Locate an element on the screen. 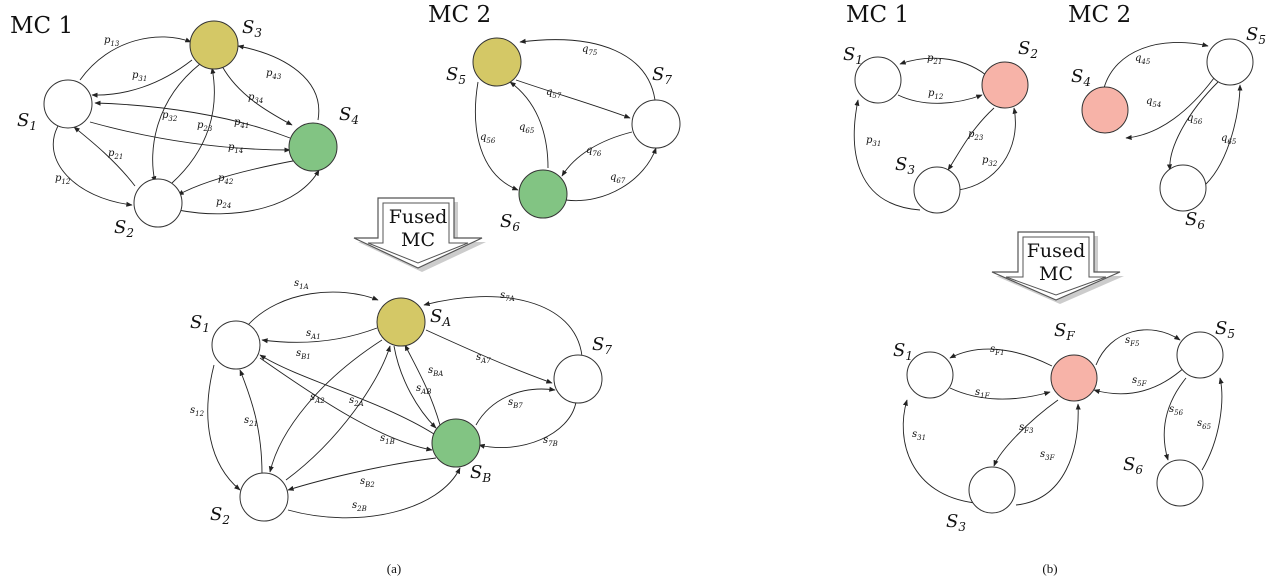 This screenshot has width=1281, height=582. edge-label-p21: p21 is located at coordinates (115, 154).